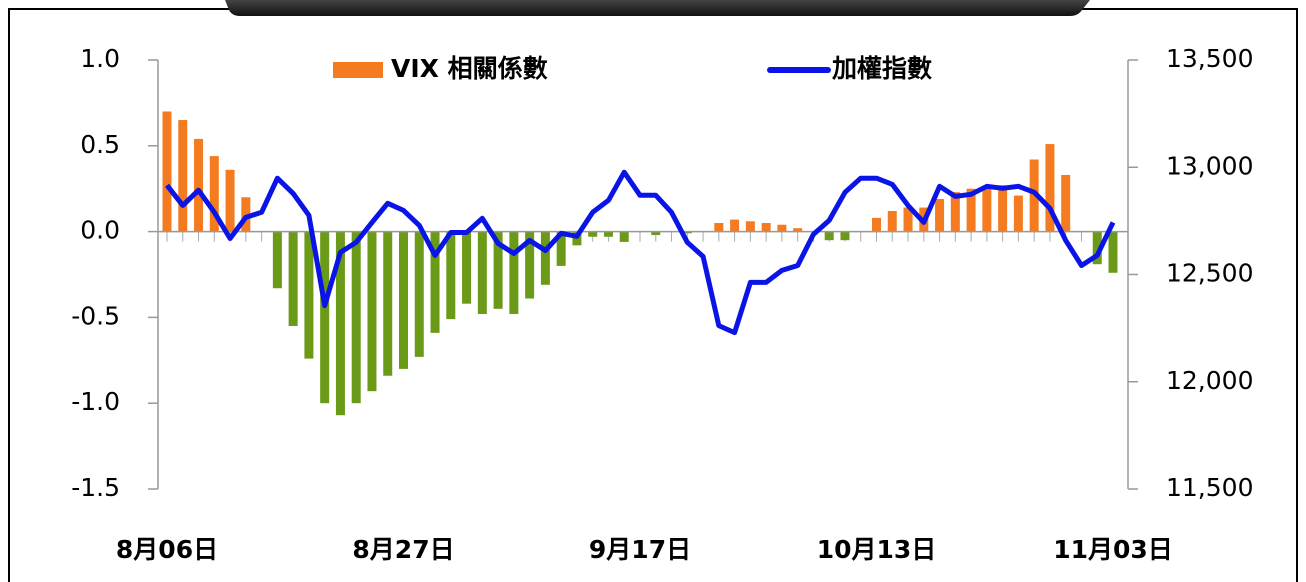  What do you see at coordinates (1113, 549) in the screenshot?
I see `x-tick-label: 11月03日` at bounding box center [1113, 549].